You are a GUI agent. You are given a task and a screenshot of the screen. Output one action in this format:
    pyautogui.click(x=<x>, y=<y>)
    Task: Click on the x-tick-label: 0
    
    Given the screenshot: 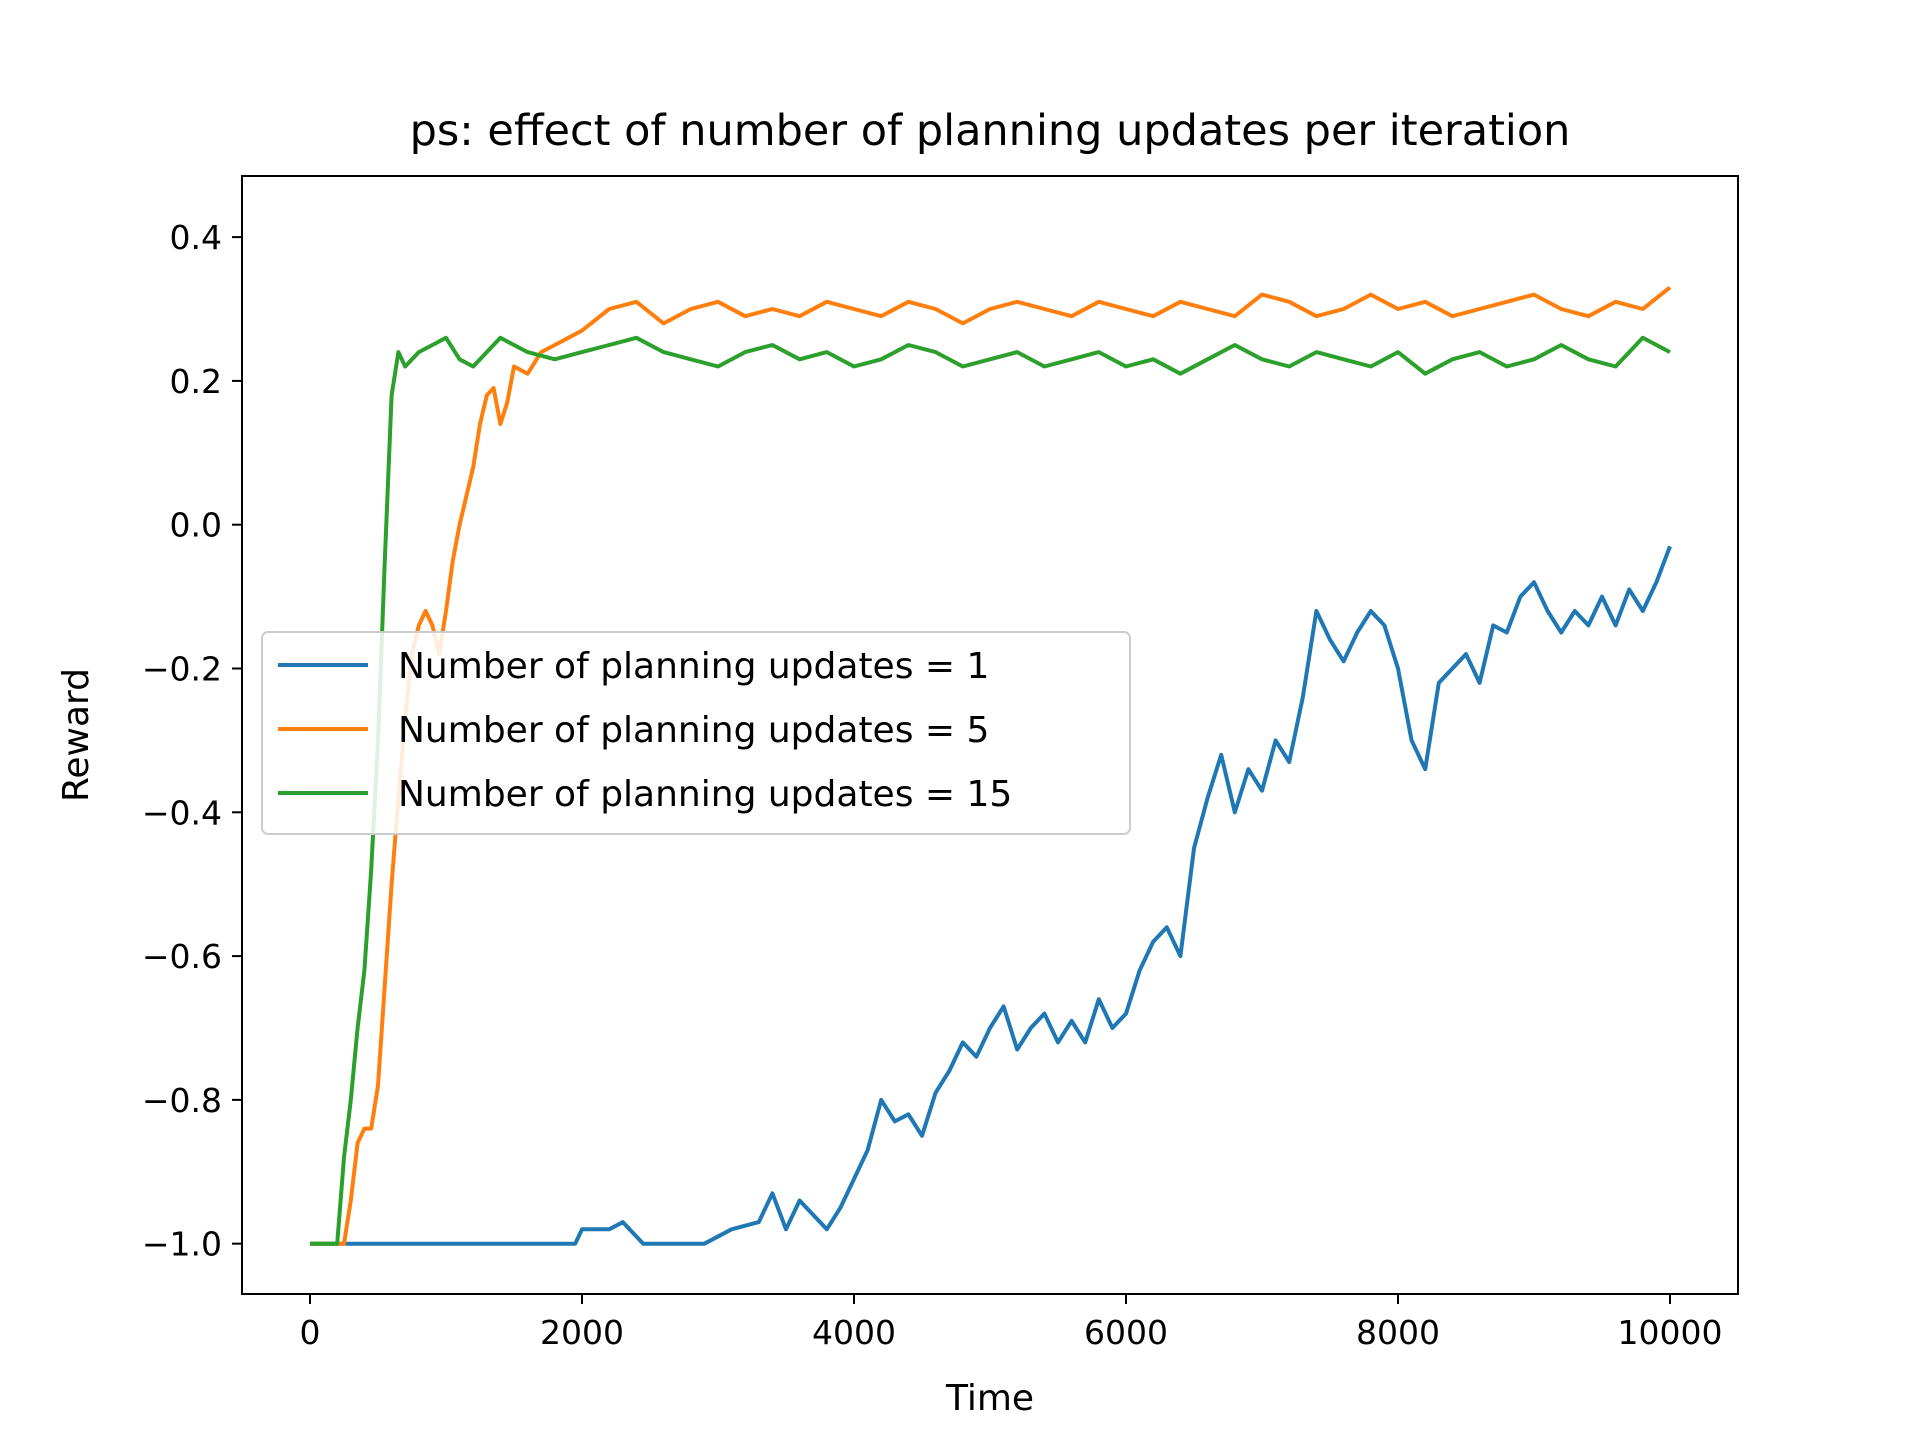 What is the action you would take?
    pyautogui.click(x=310, y=1332)
    